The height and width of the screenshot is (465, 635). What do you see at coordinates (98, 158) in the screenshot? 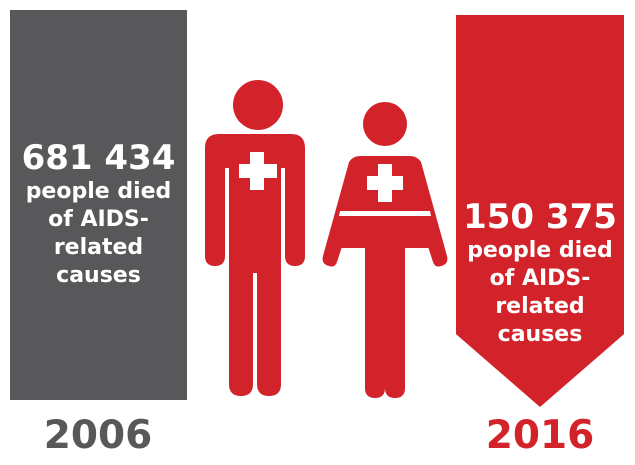
I see `bar-value-label: 681 434` at bounding box center [98, 158].